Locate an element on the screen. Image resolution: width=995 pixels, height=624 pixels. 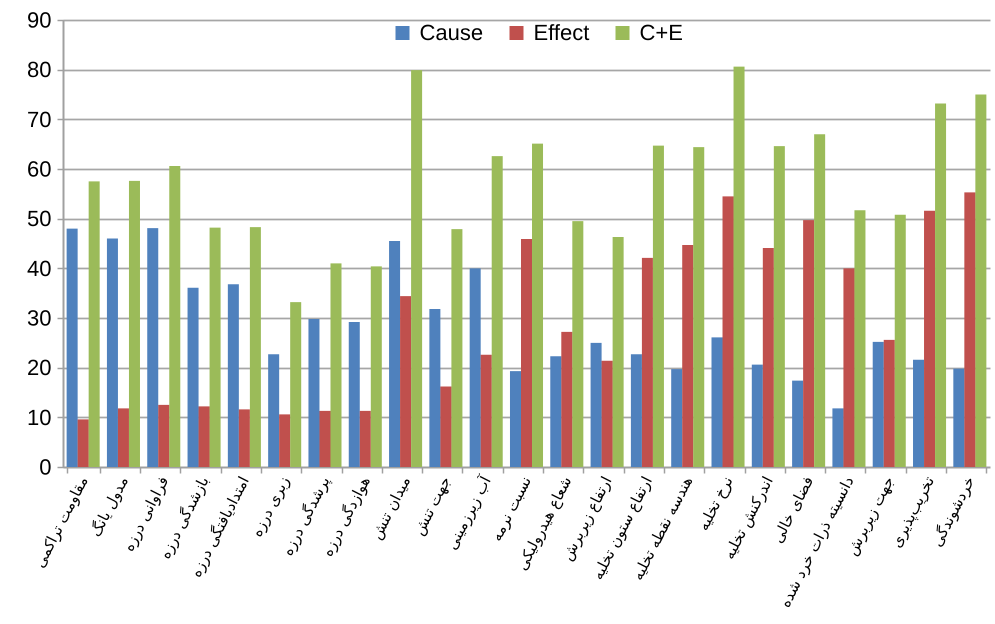
x-tick-label: نرخ تخلیه is located at coordinates (715, 503).